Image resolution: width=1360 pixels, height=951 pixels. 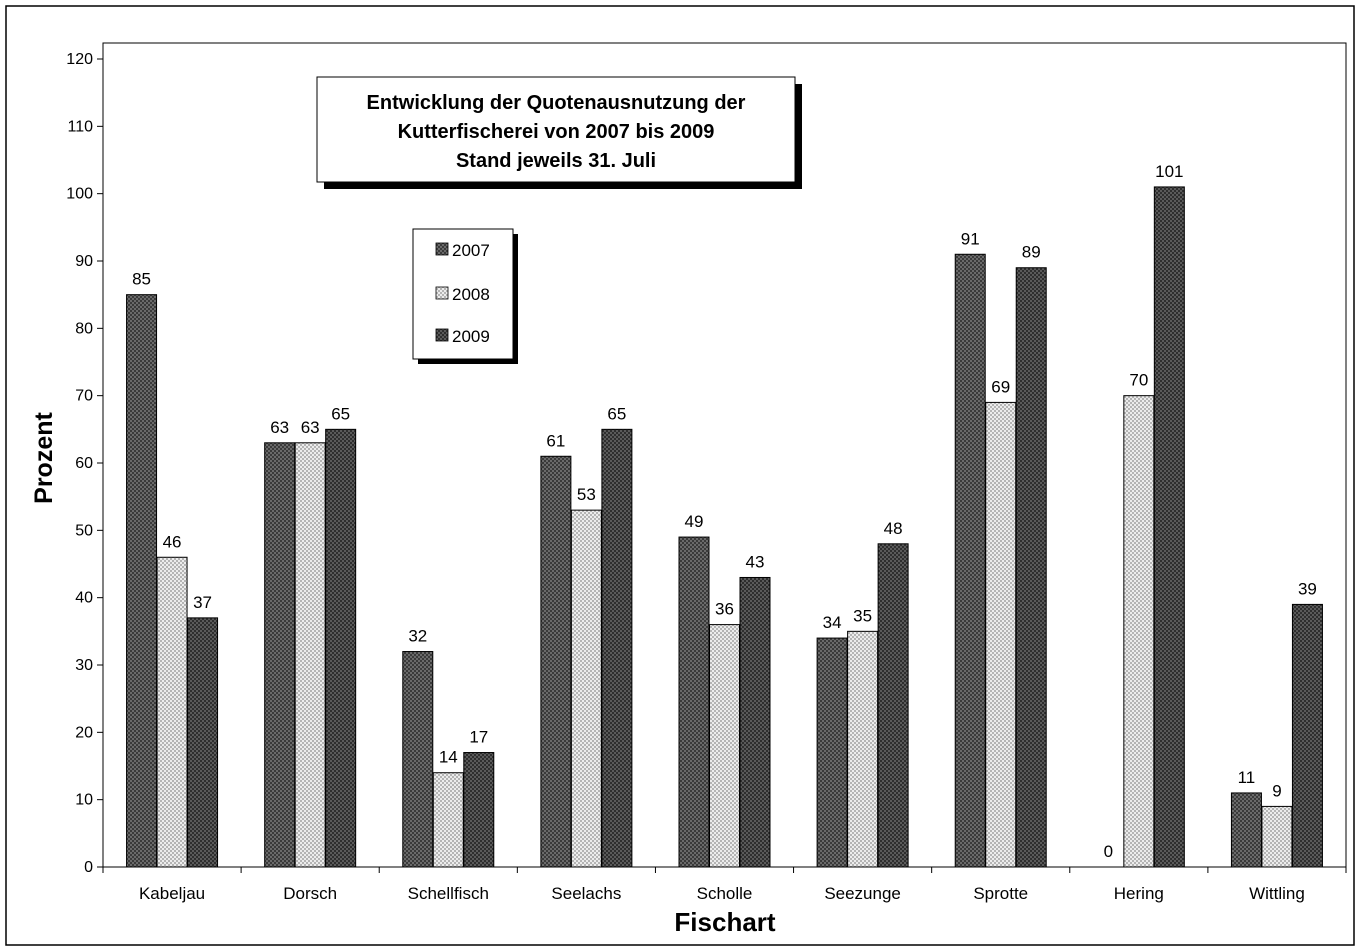 What do you see at coordinates (586, 893) in the screenshot?
I see `x-tick-label: Seelachs` at bounding box center [586, 893].